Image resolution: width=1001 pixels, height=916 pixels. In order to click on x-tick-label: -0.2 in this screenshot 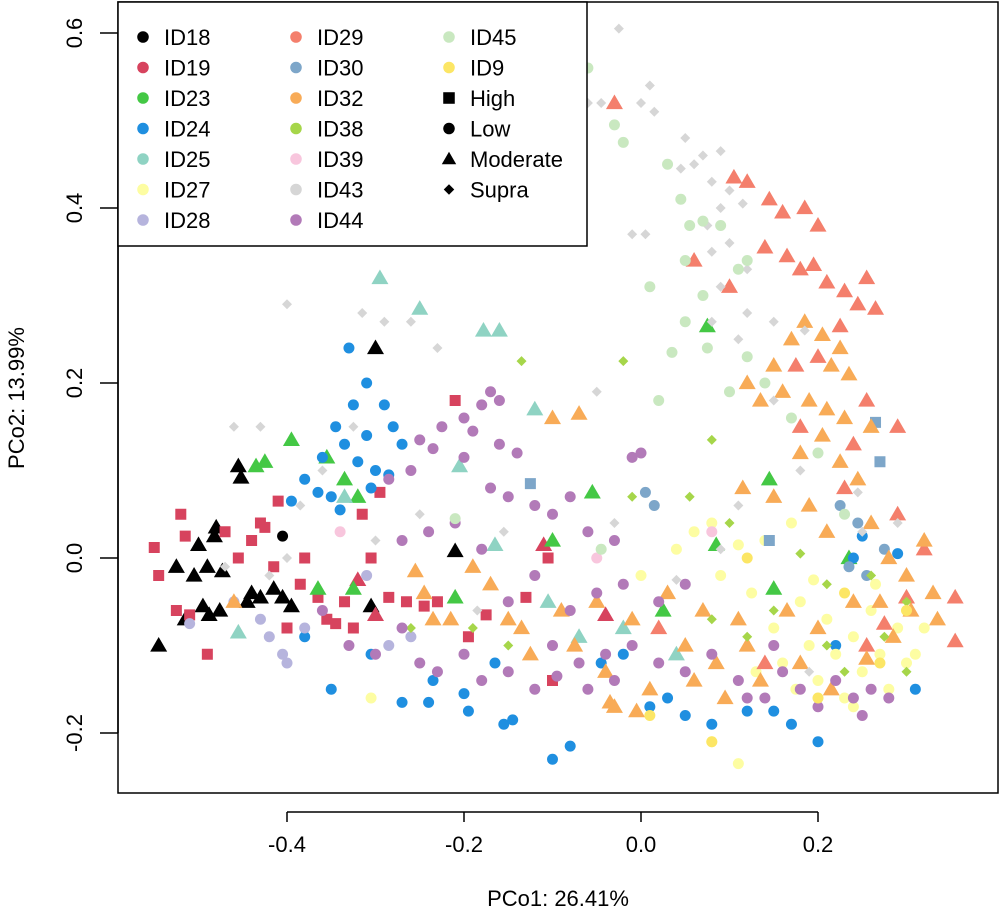, I will do `click(464, 844)`.